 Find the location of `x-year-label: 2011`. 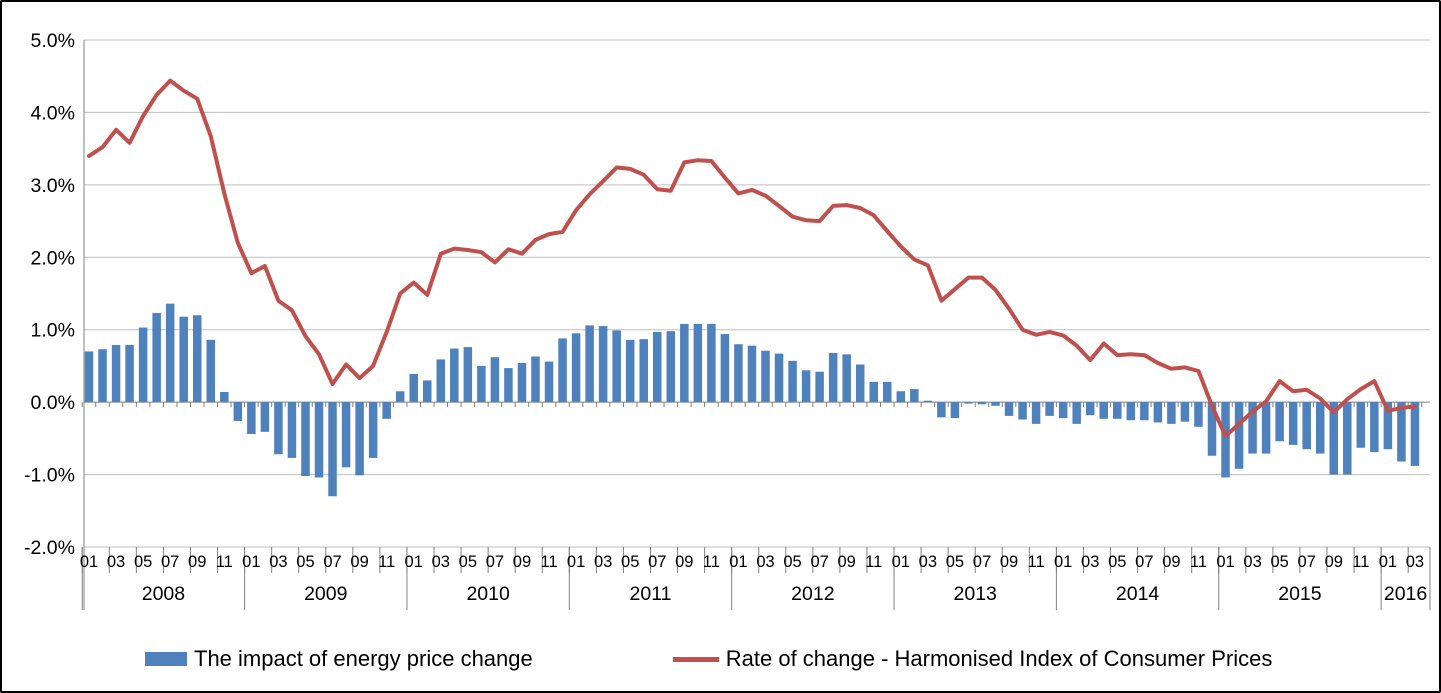

x-year-label: 2011 is located at coordinates (651, 594).